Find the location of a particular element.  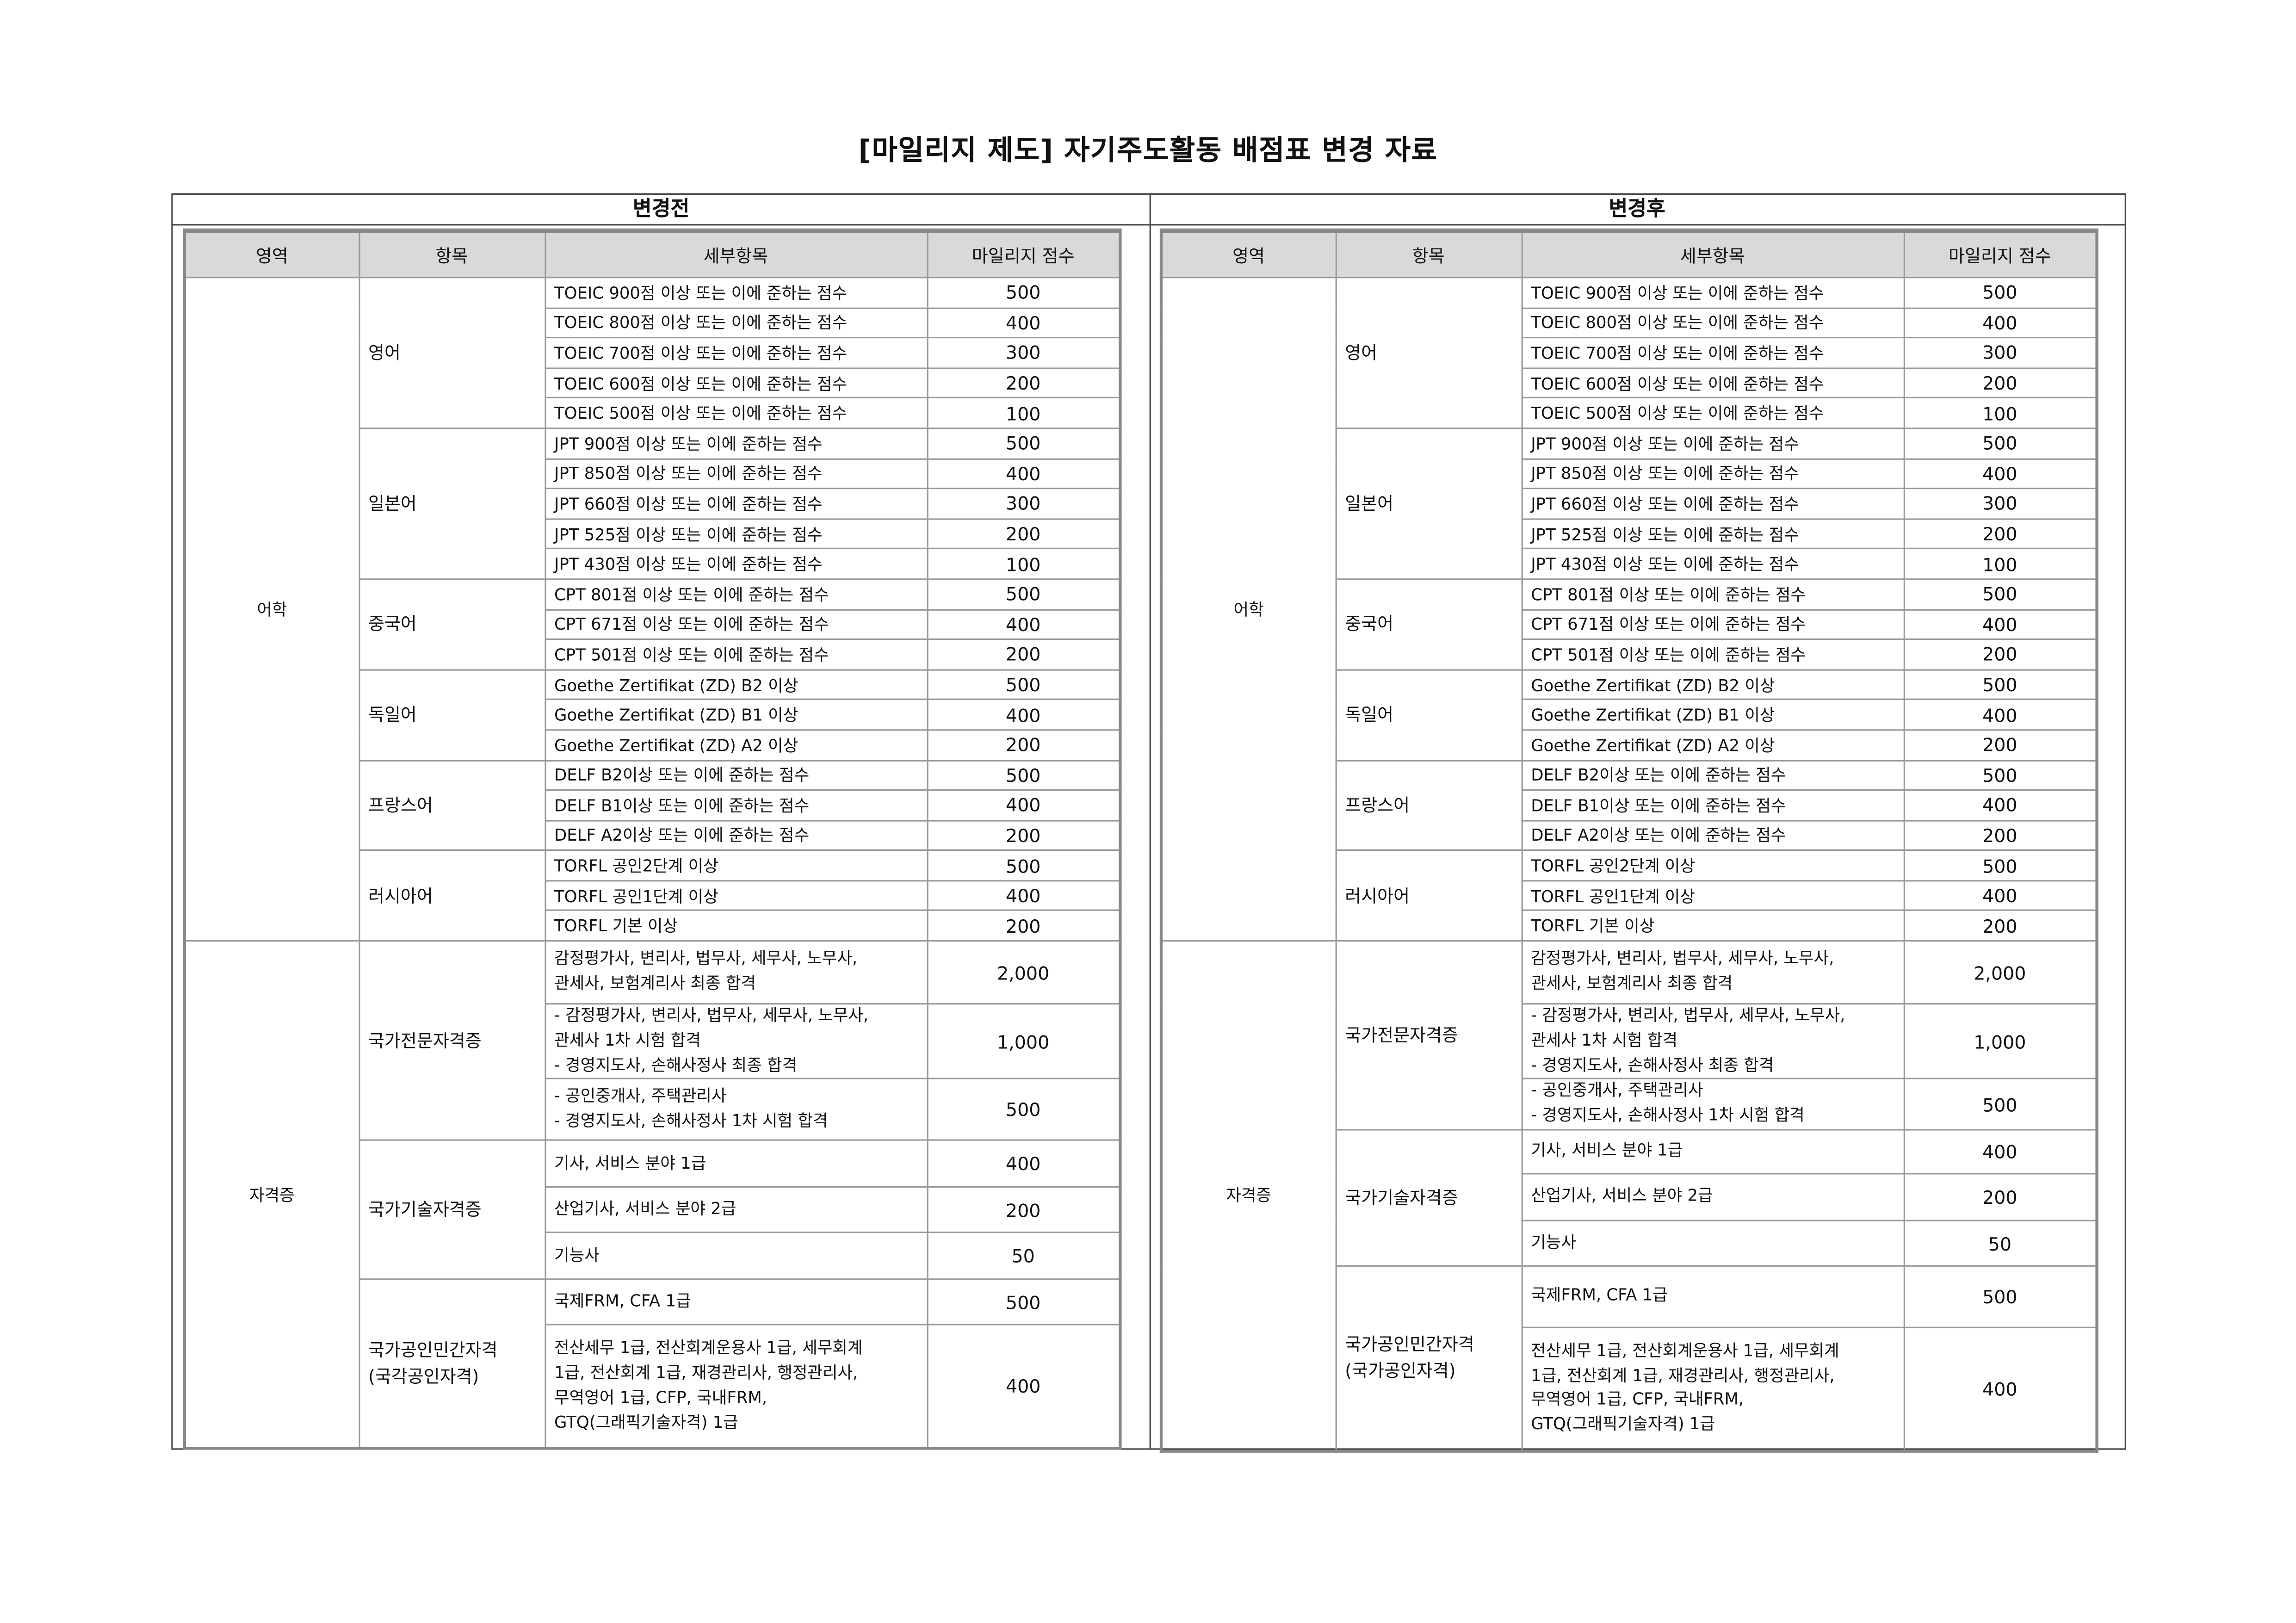

detail-cell: JPT 660점 이상 또는 이에 준하는 점수 is located at coordinates (736, 504).